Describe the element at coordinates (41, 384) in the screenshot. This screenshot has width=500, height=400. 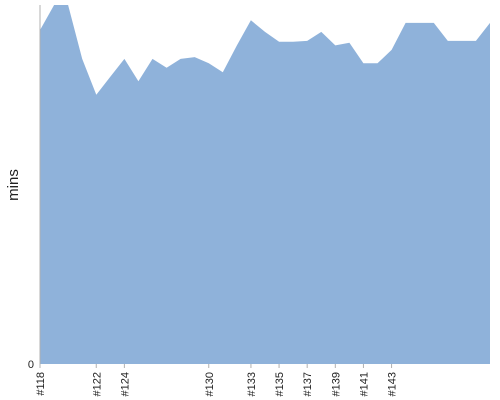
I see `x-tick-label: #118` at that location.